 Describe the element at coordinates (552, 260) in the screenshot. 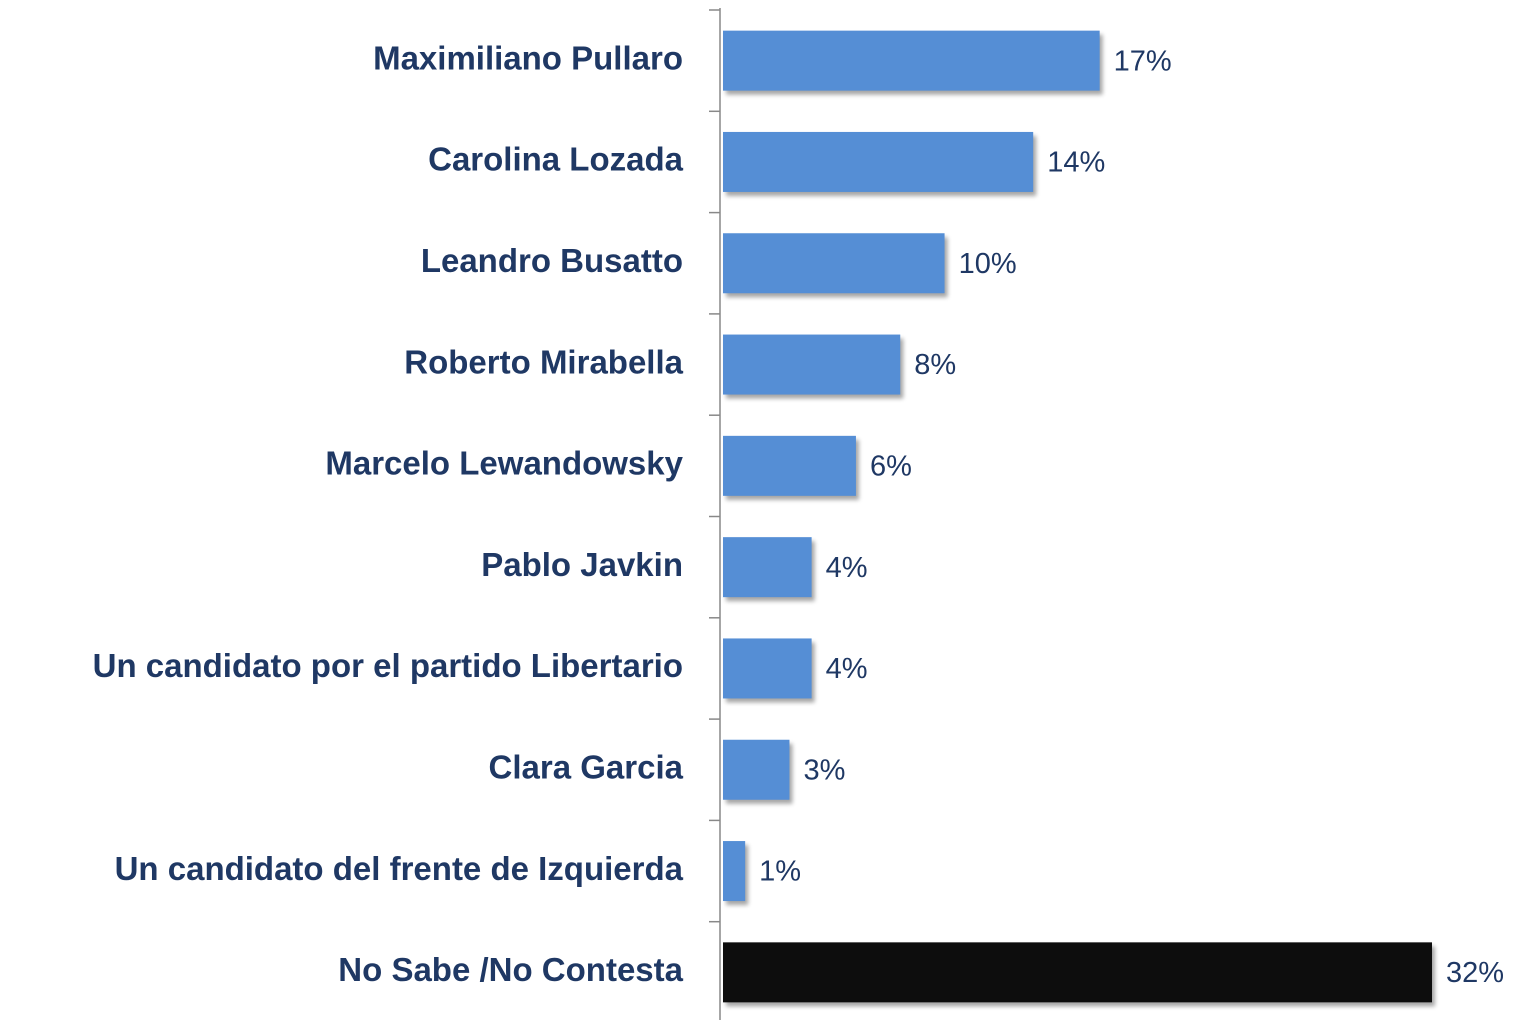

I see `category-label: Leandro Busatto` at that location.